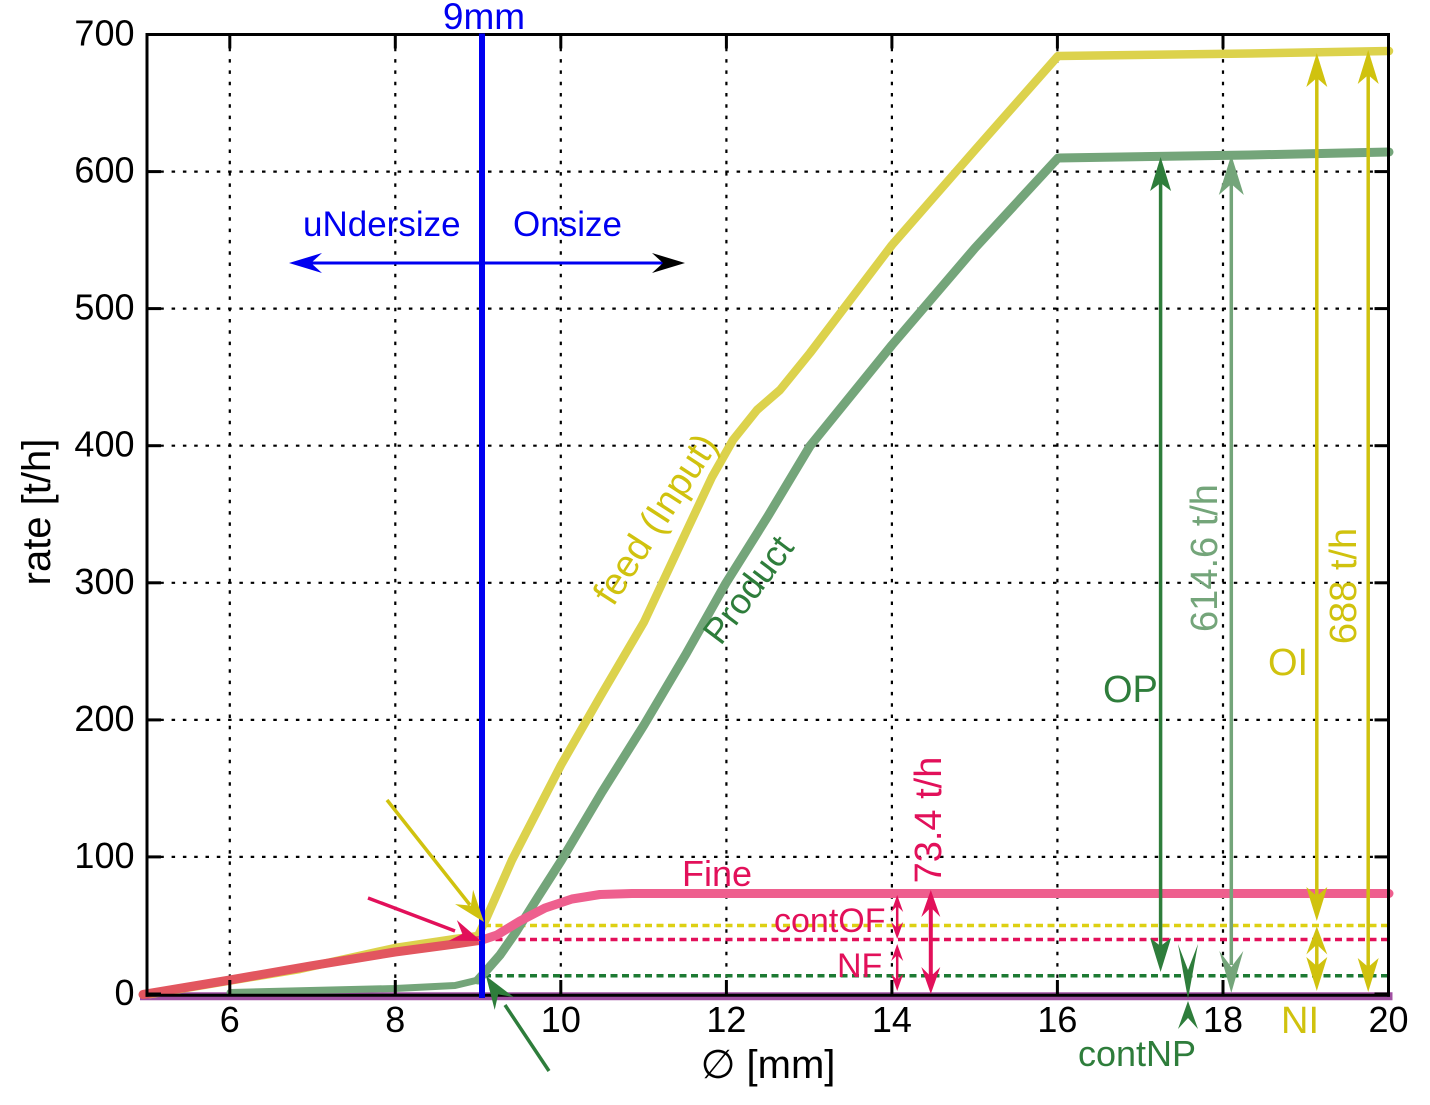  What do you see at coordinates (484, 18) in the screenshot?
I see `svg-text: 9mm` at bounding box center [484, 18].